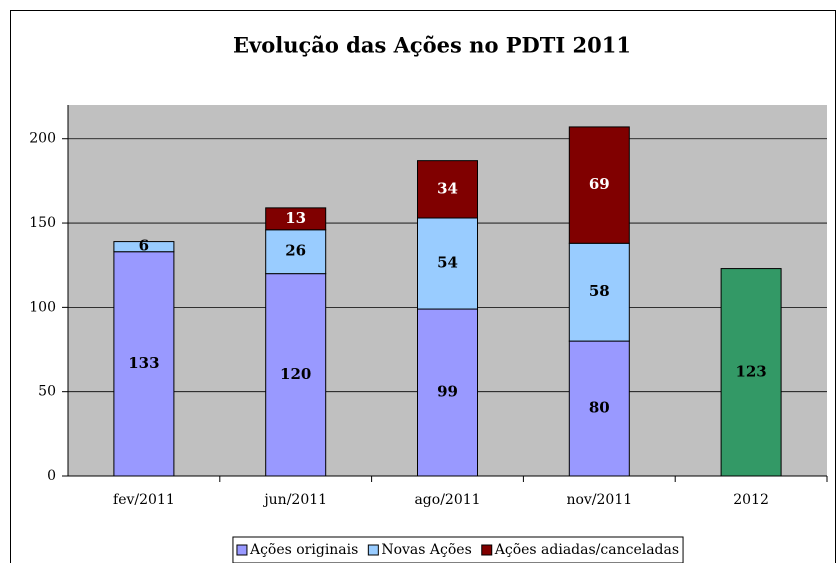 The image size is (837, 563). I want to click on legend-label: Ações adiadas/canceladas, so click(586, 550).